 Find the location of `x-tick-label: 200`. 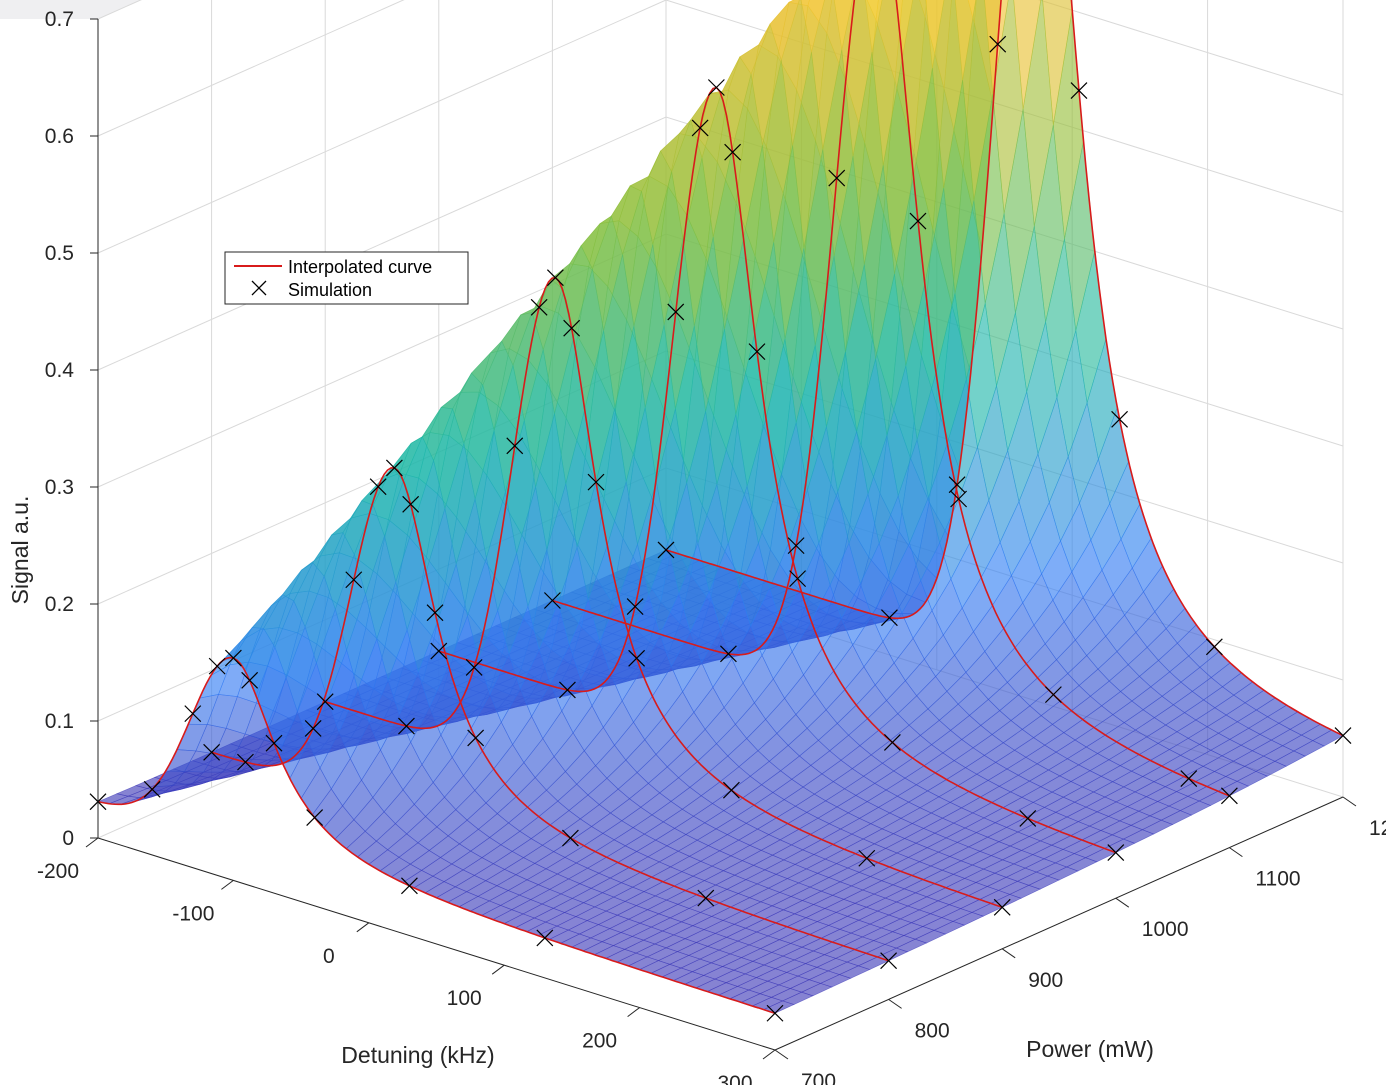

x-tick-label: 200 is located at coordinates (599, 1041).